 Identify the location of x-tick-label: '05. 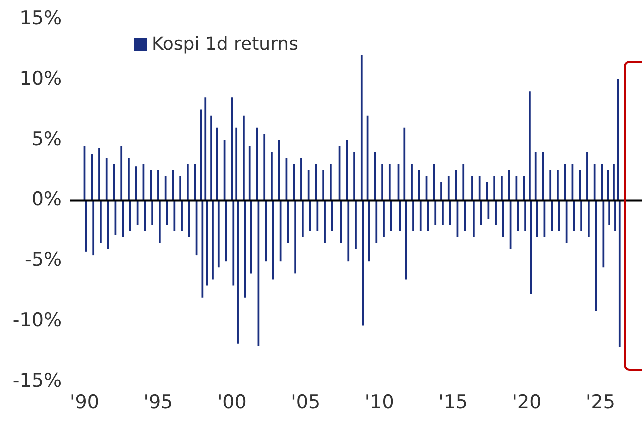
(306, 403).